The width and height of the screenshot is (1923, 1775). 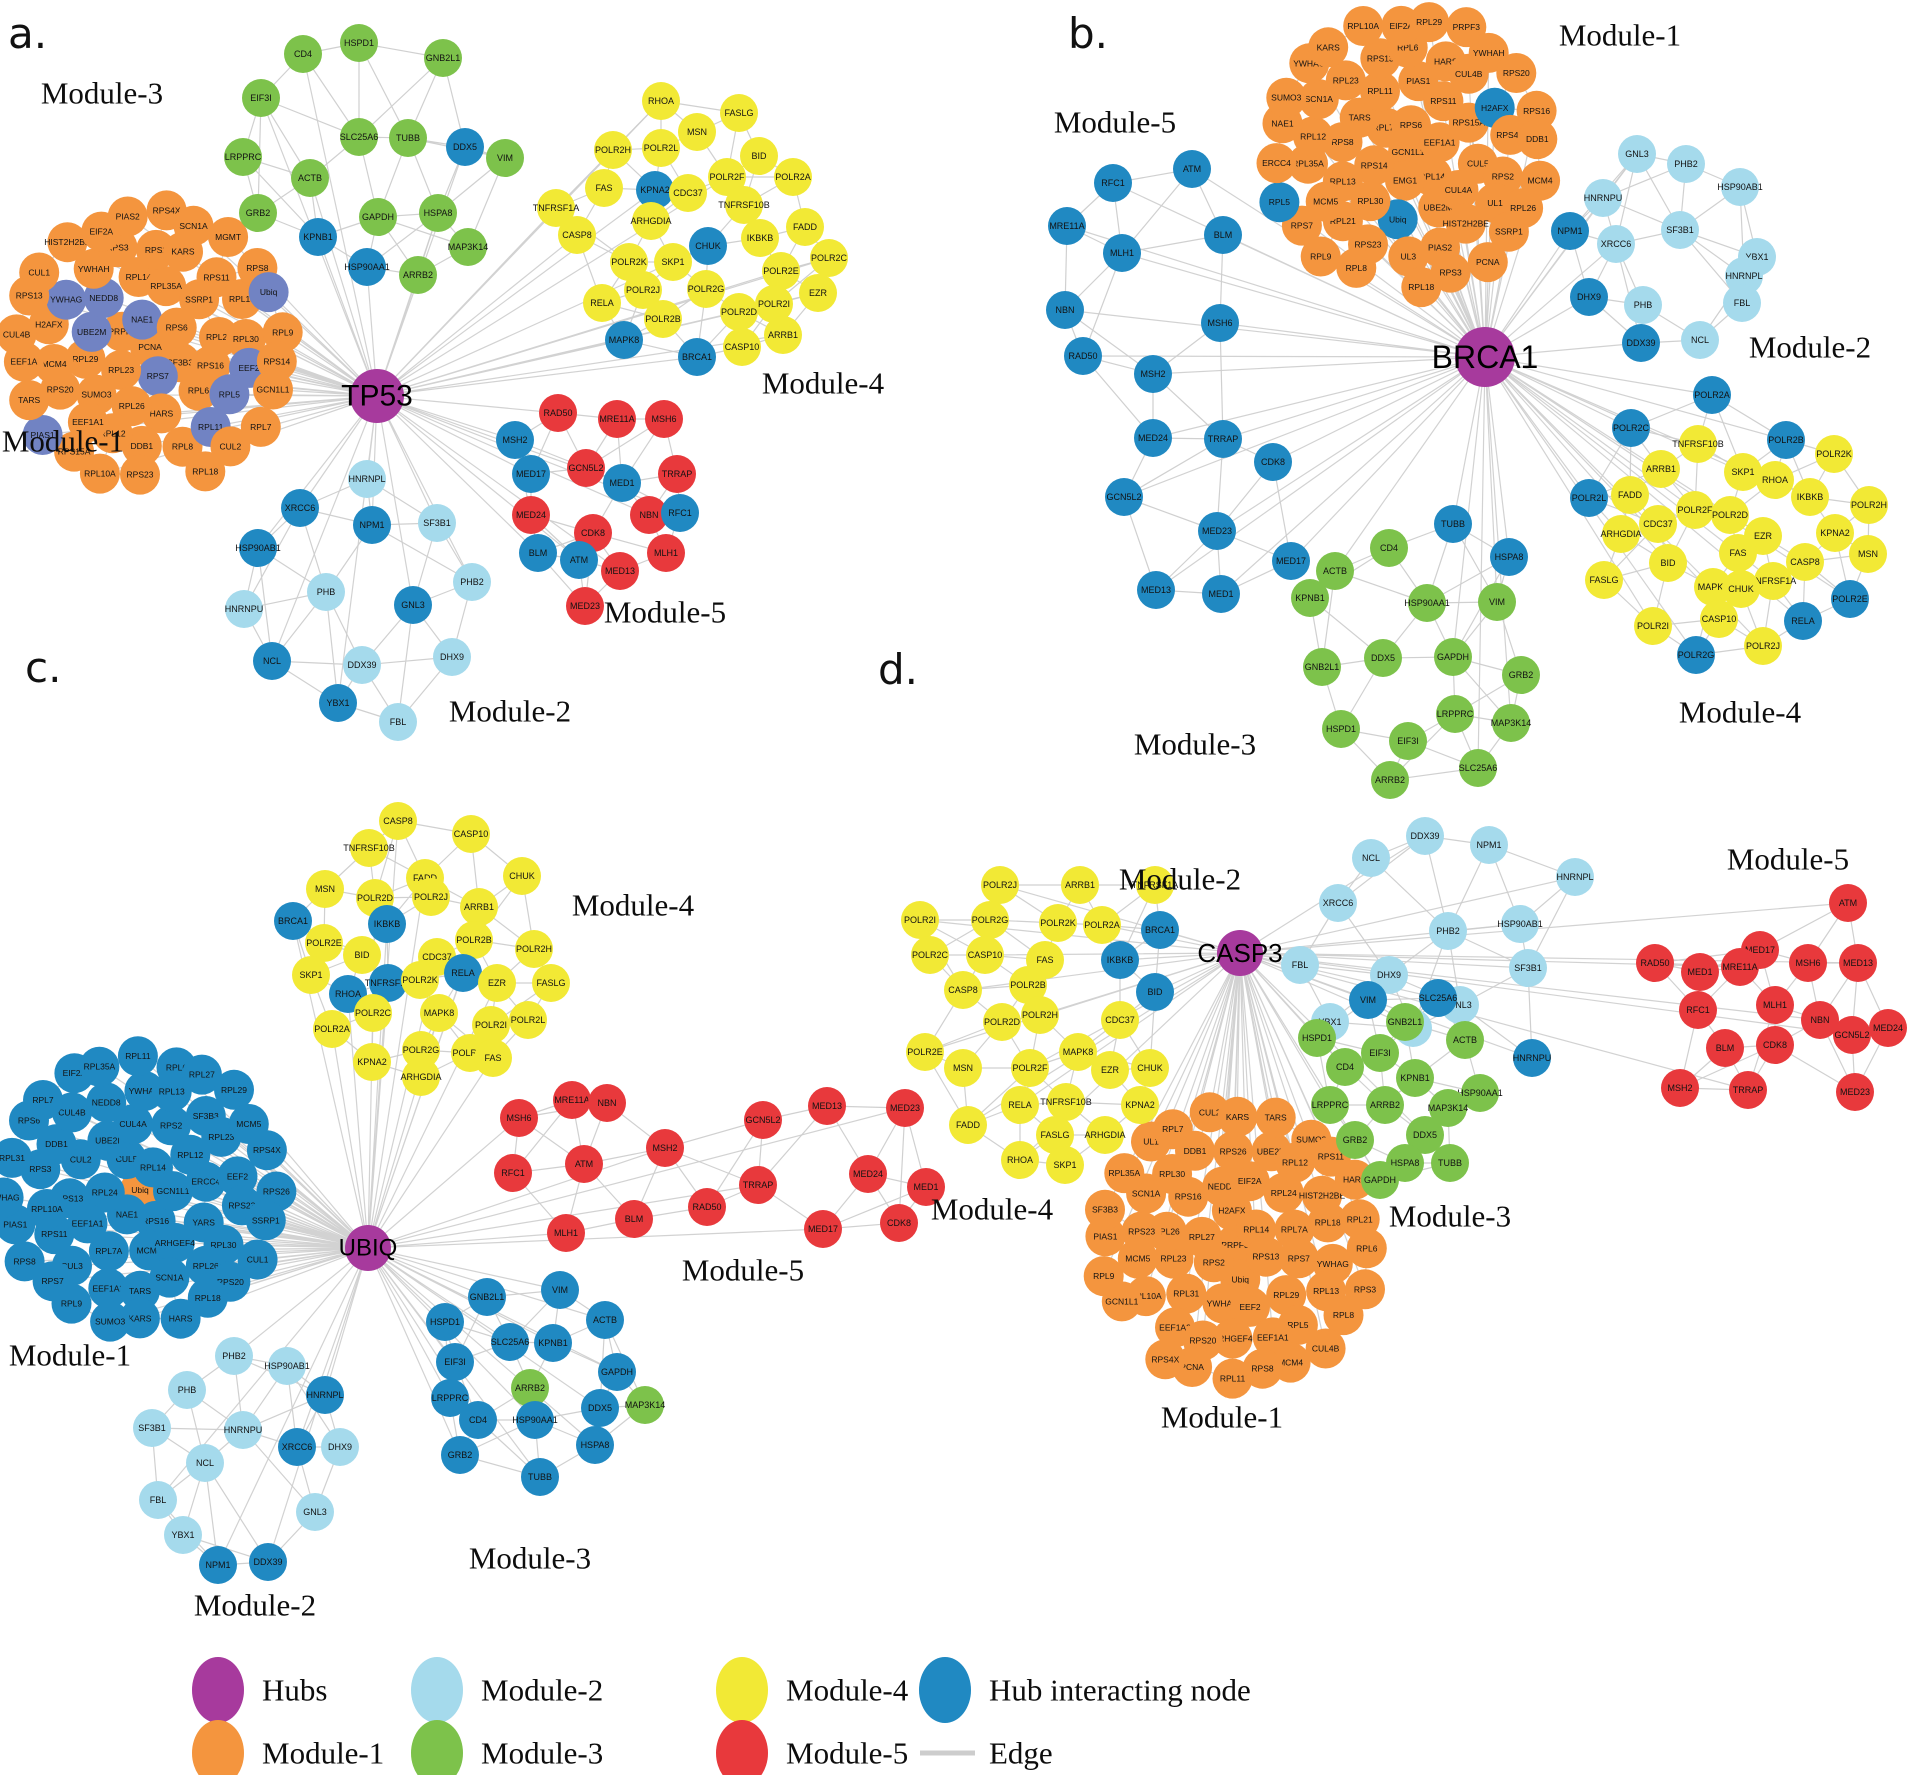 I want to click on node-label-IKBKB: IKBKB, so click(x=387, y=924).